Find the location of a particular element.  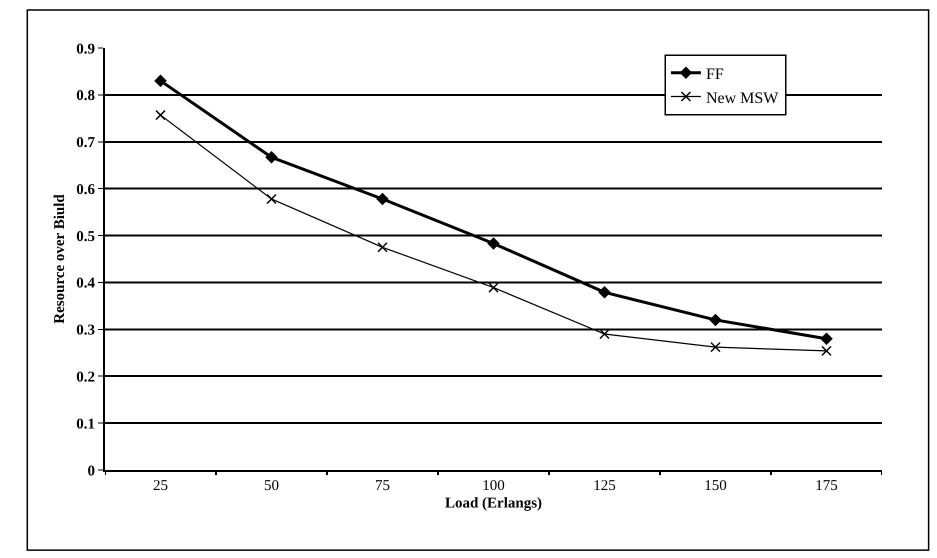

y-tick-label: 0.8 is located at coordinates (85, 96).